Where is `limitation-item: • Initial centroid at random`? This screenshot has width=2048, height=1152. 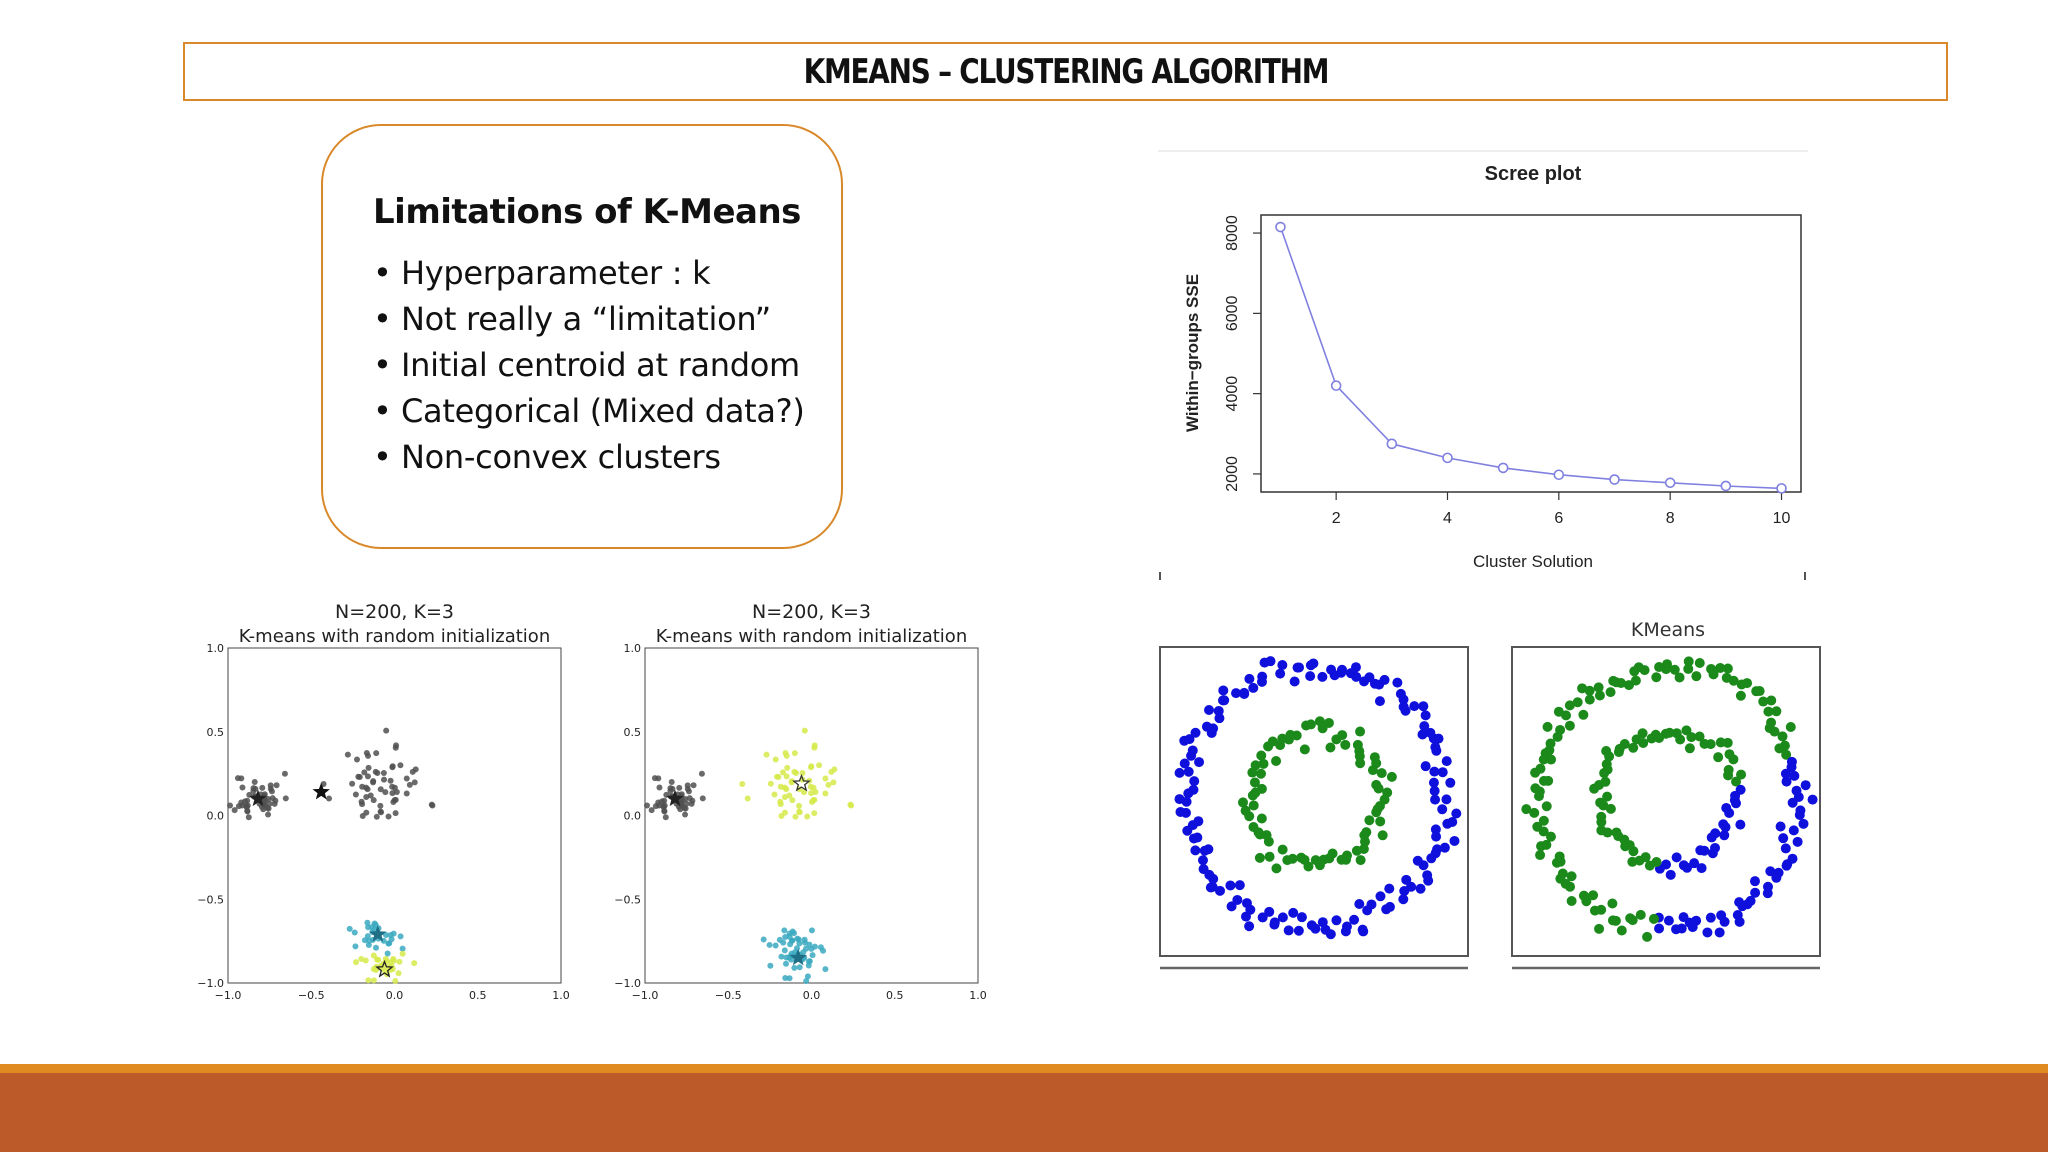 limitation-item: • Initial centroid at random is located at coordinates (589, 365).